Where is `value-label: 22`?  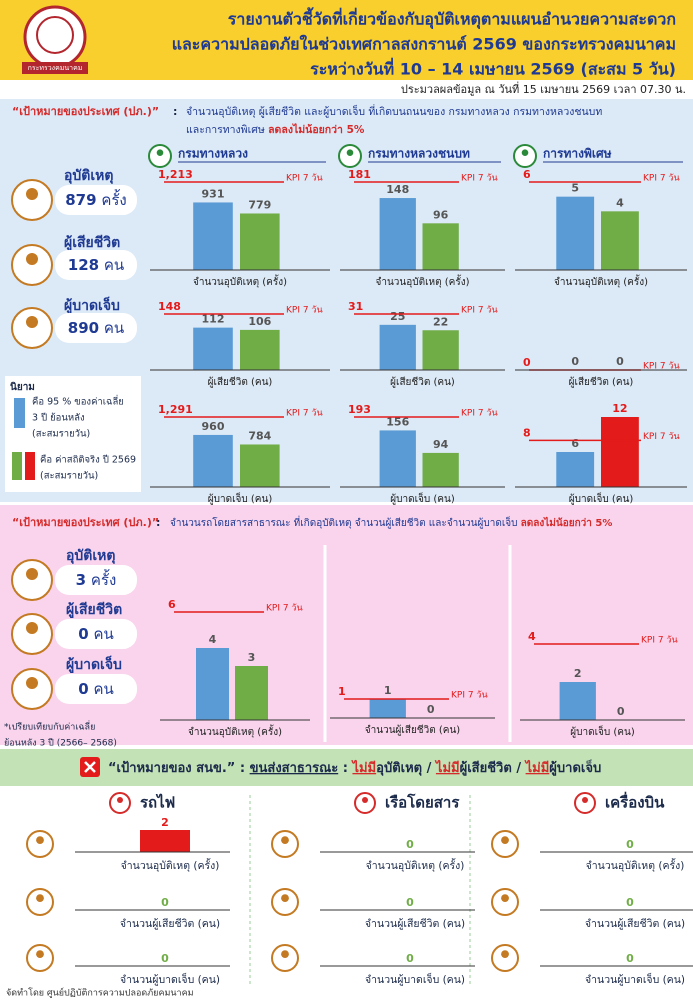
value-label: 22 is located at coordinates (440, 321).